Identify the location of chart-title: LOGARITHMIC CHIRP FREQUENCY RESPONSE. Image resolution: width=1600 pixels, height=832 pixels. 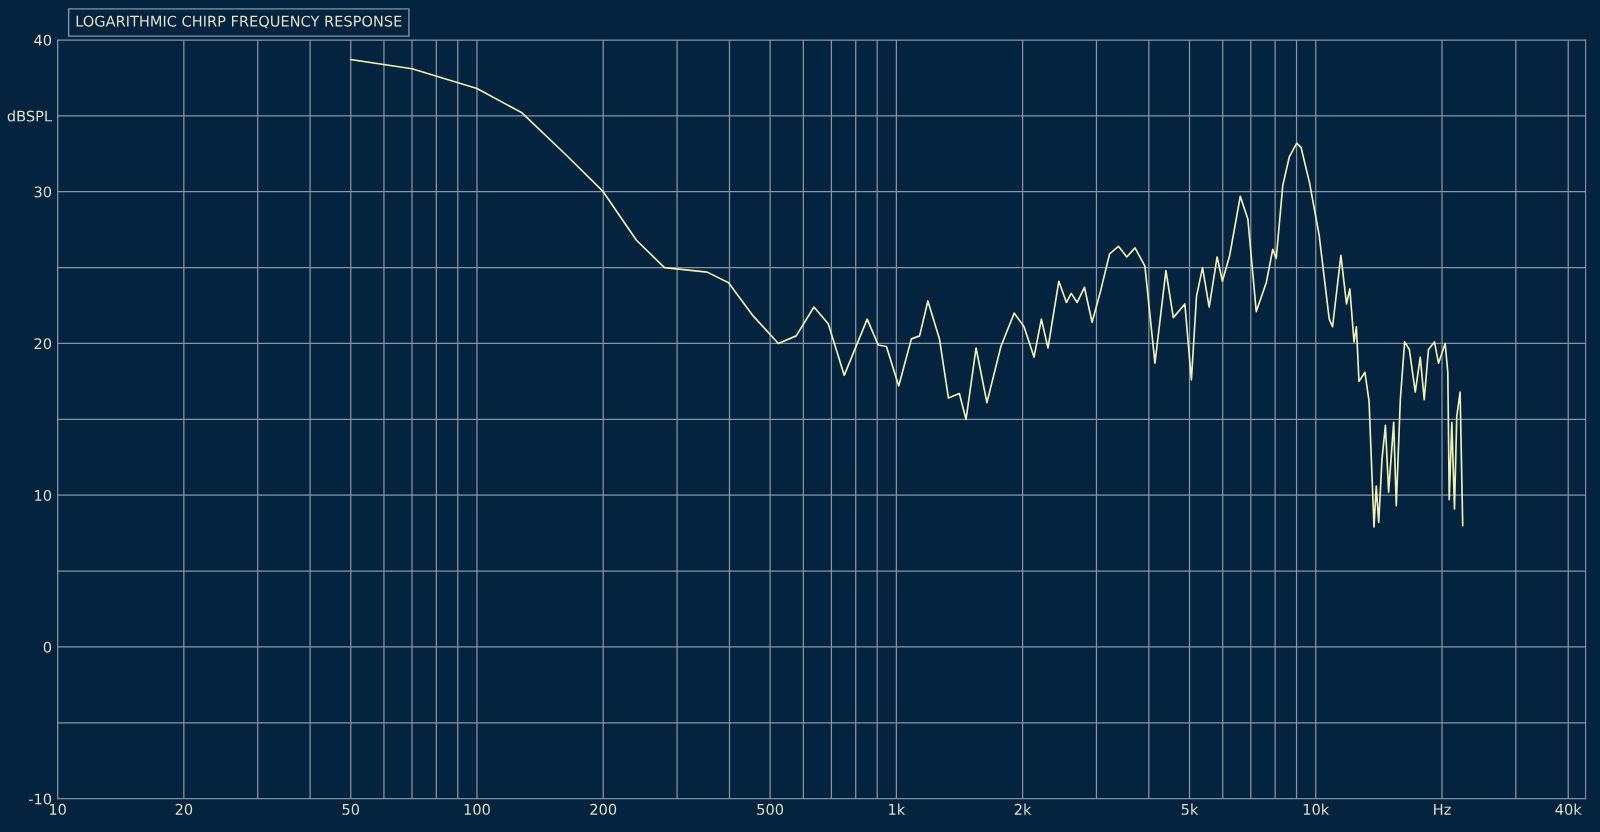
(239, 22).